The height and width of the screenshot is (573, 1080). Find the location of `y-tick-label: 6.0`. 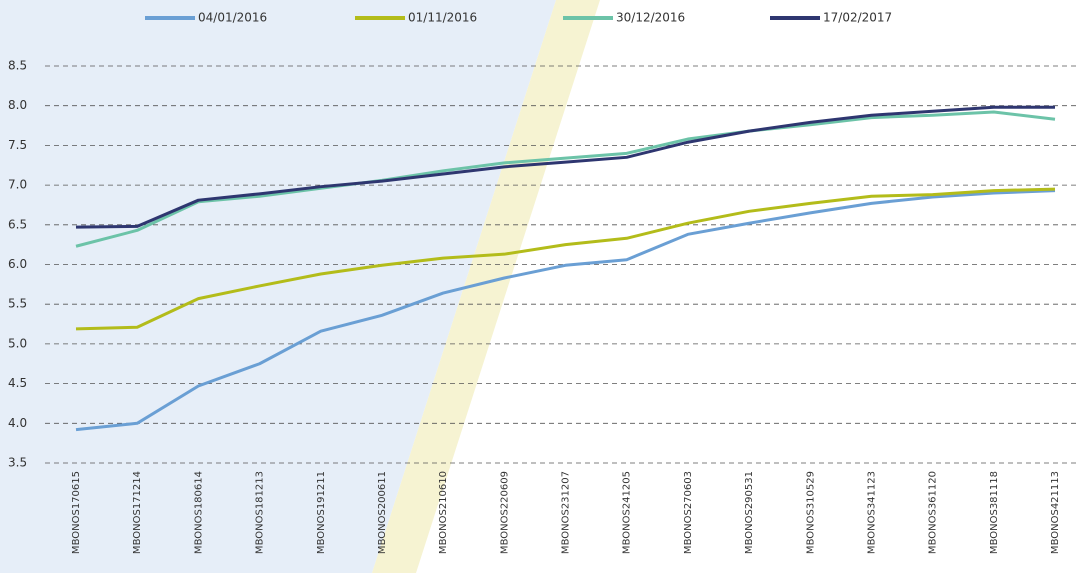

y-tick-label: 6.0 is located at coordinates (17, 264).